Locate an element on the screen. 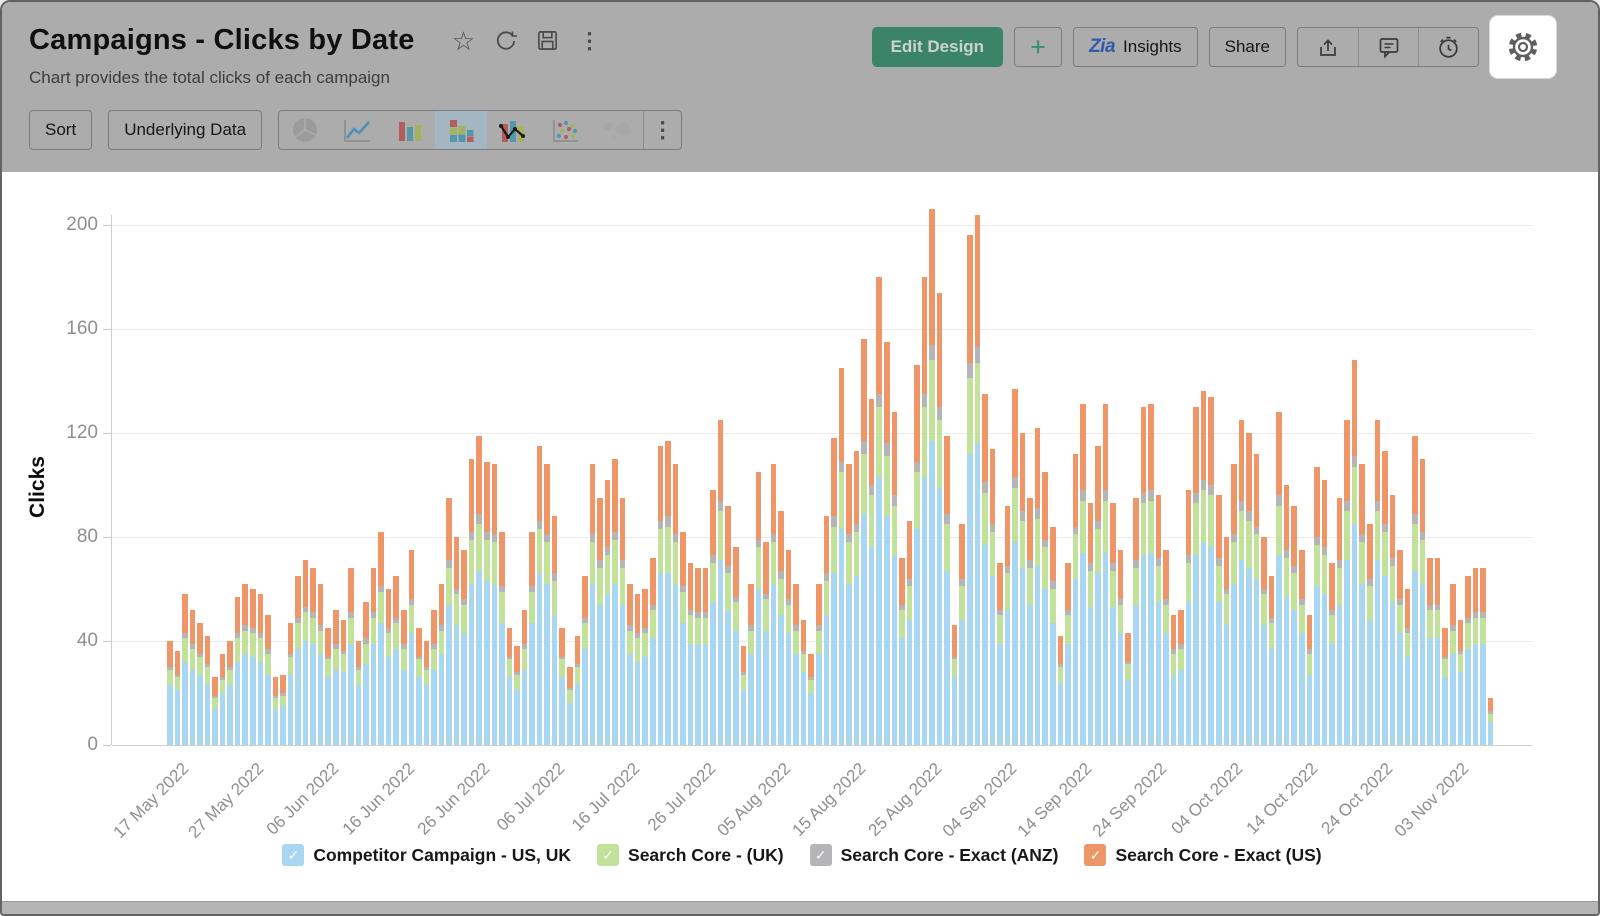  line-chart-icon is located at coordinates (357, 130).